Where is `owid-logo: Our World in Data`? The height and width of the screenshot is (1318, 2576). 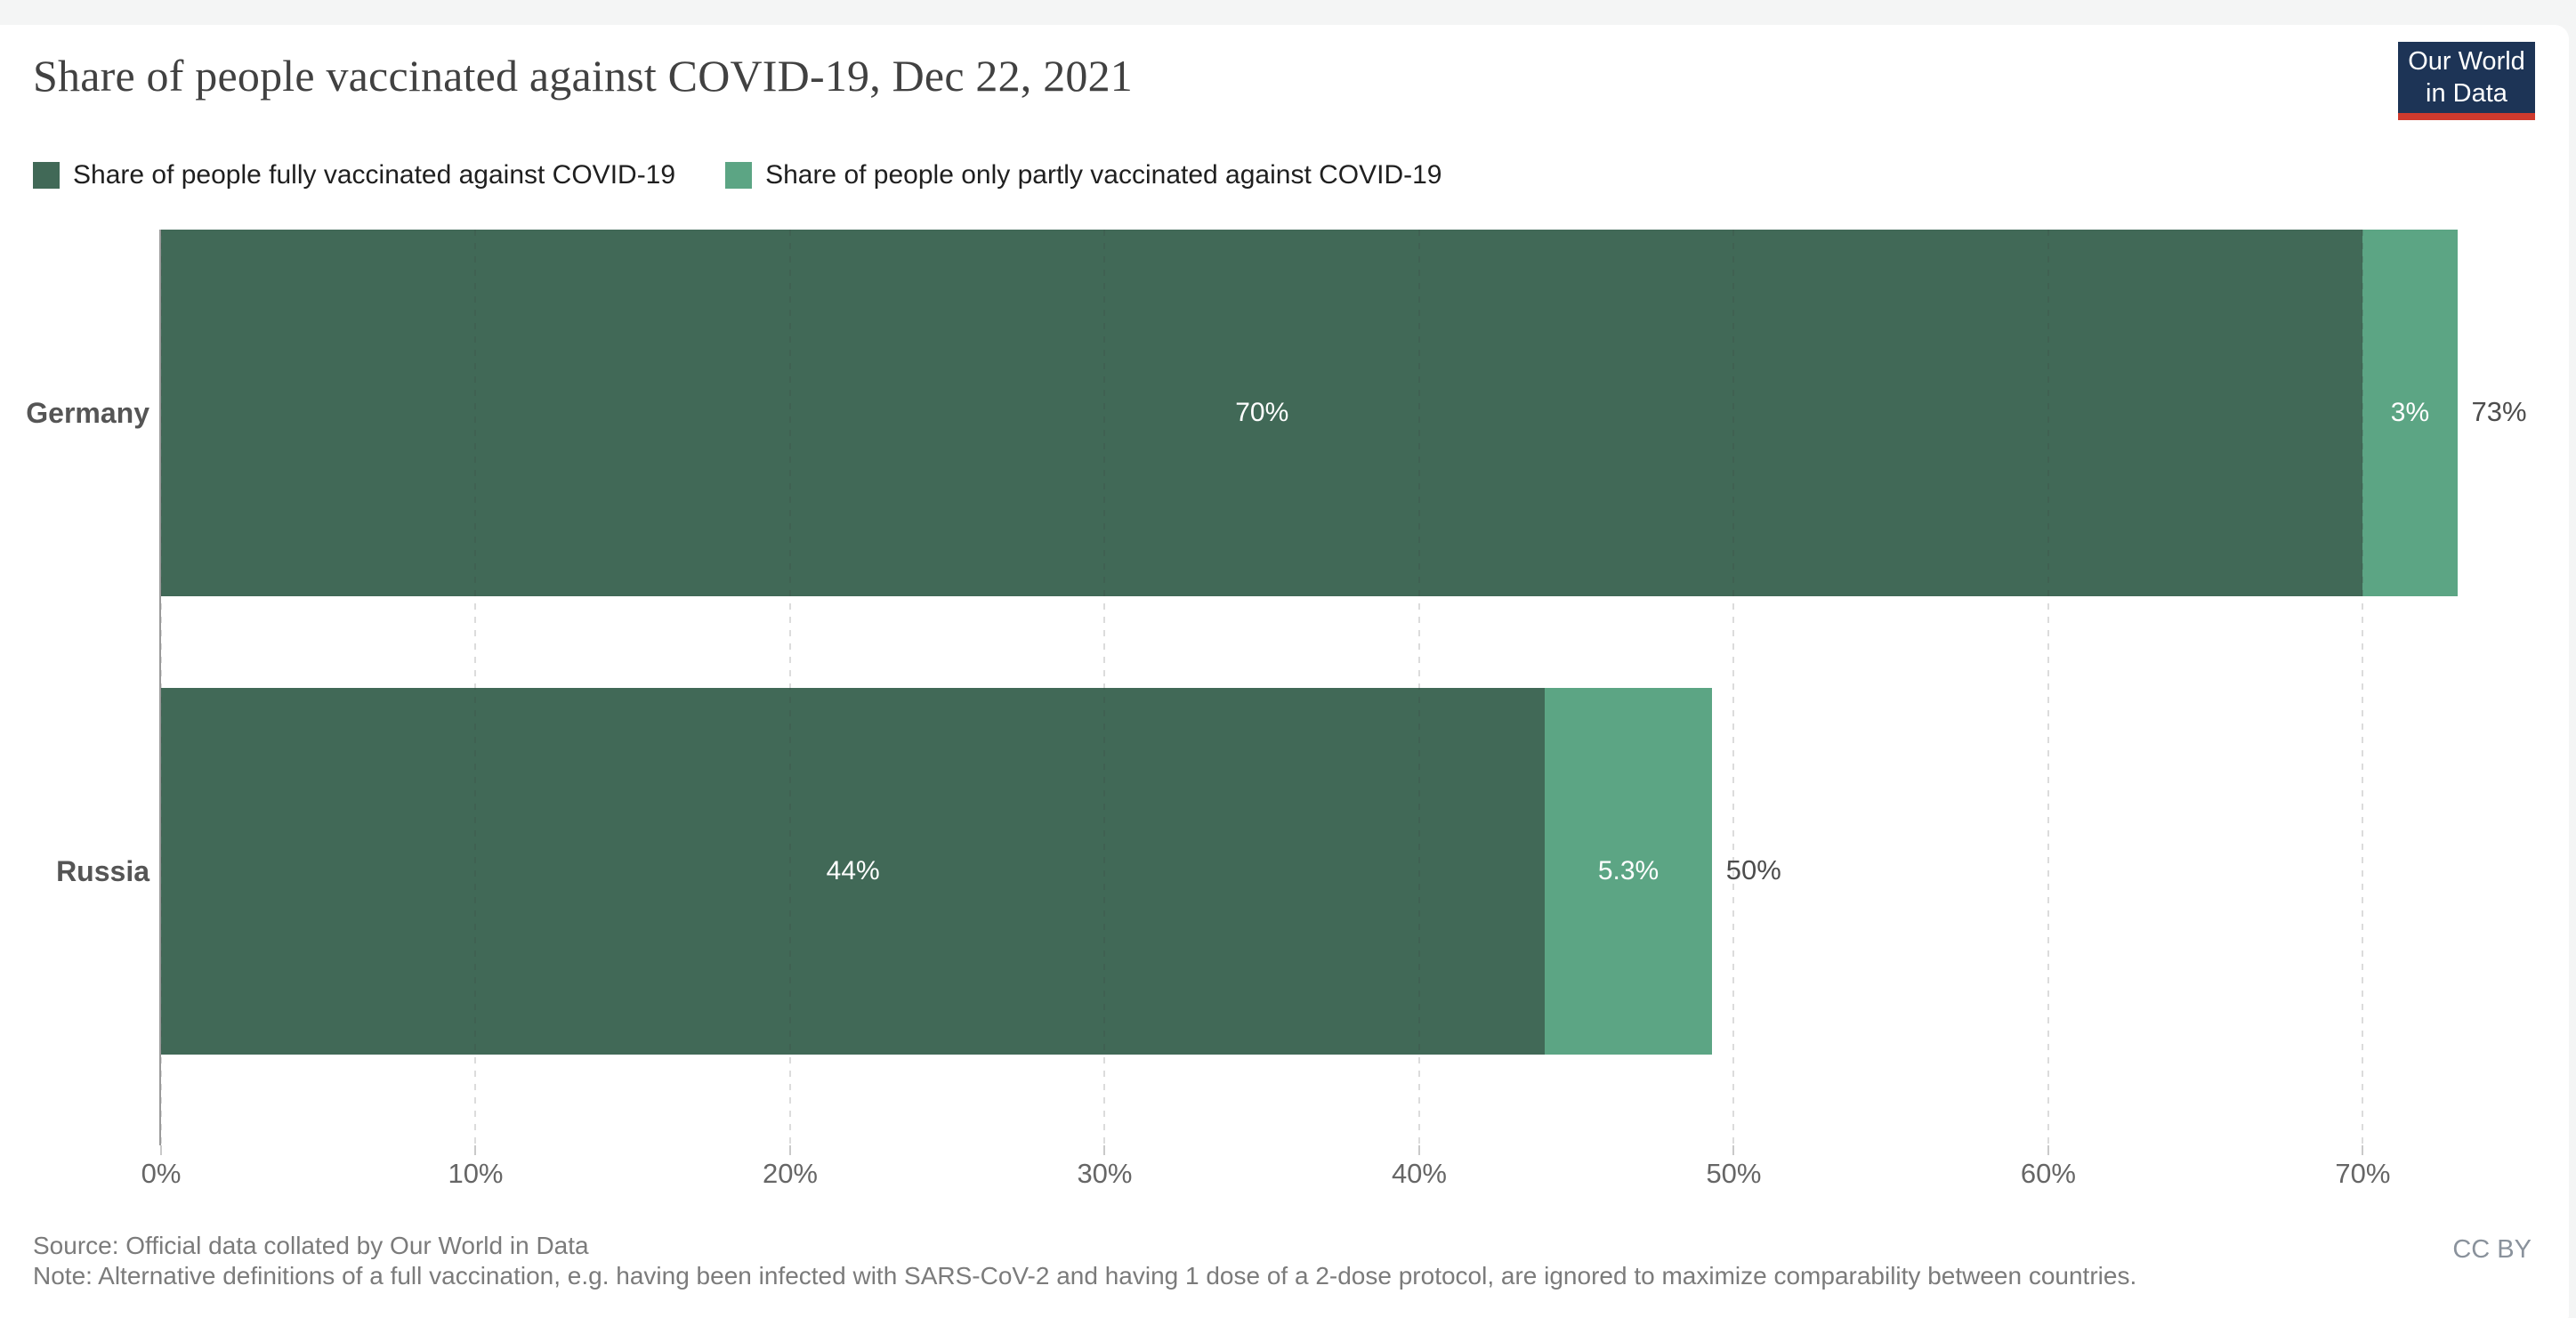
owid-logo: Our World in Data is located at coordinates (2466, 81).